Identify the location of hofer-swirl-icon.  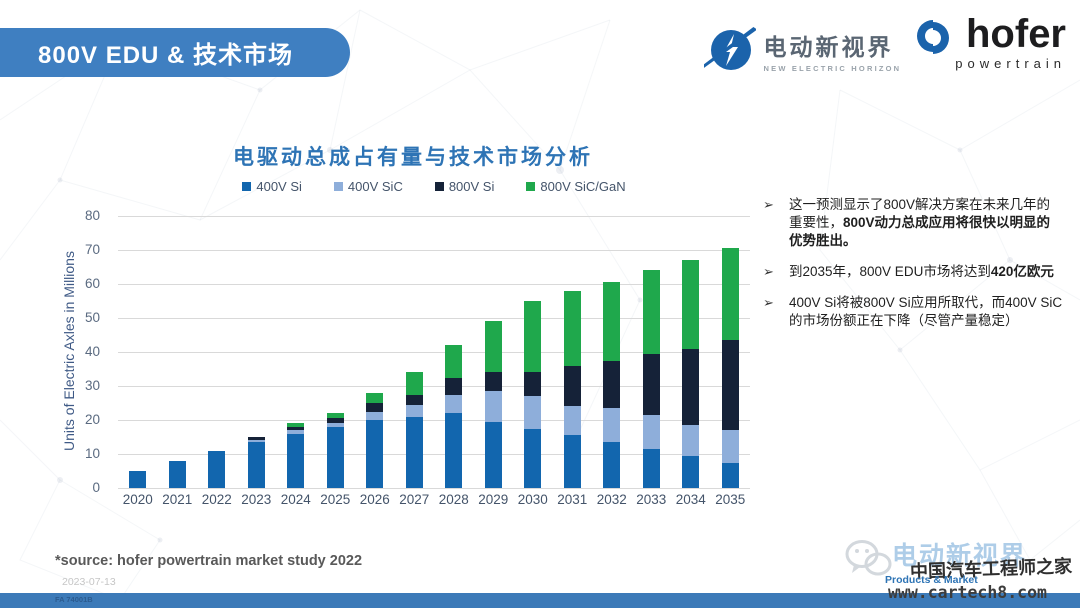
(933, 37).